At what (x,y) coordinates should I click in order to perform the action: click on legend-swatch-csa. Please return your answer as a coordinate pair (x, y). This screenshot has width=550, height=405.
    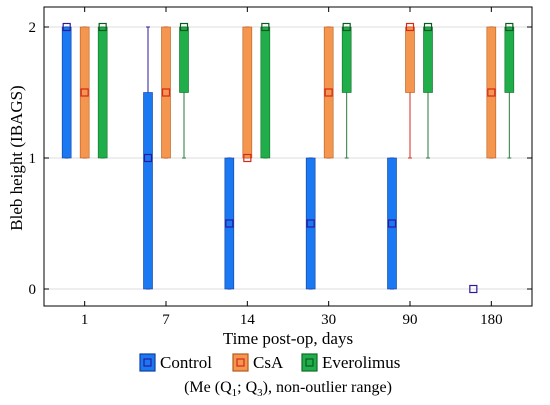
    Looking at the image, I should click on (240, 362).